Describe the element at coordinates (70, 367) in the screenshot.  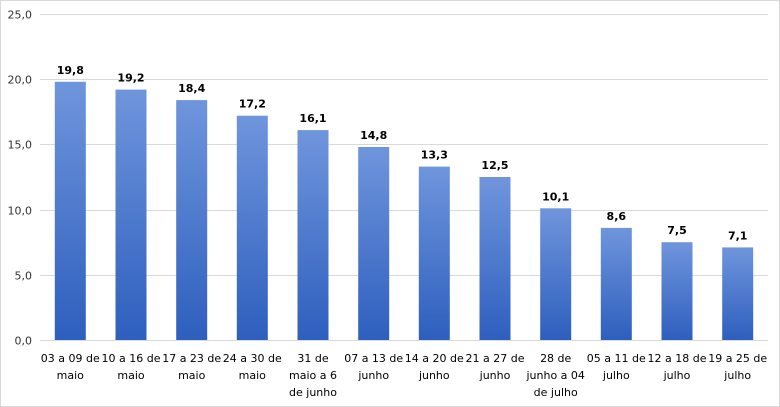
I see `x-tick-label: 03 a 09 de maio` at that location.